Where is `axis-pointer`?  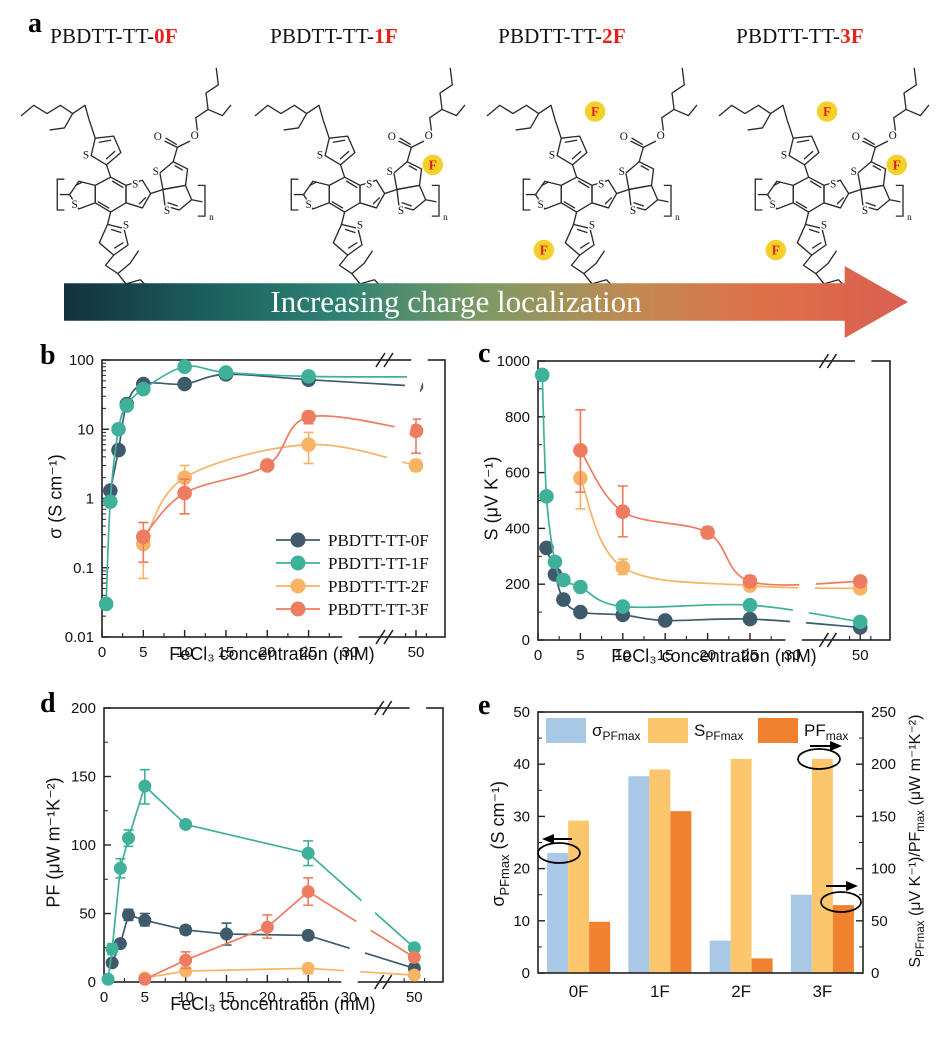 axis-pointer is located at coordinates (559, 849).